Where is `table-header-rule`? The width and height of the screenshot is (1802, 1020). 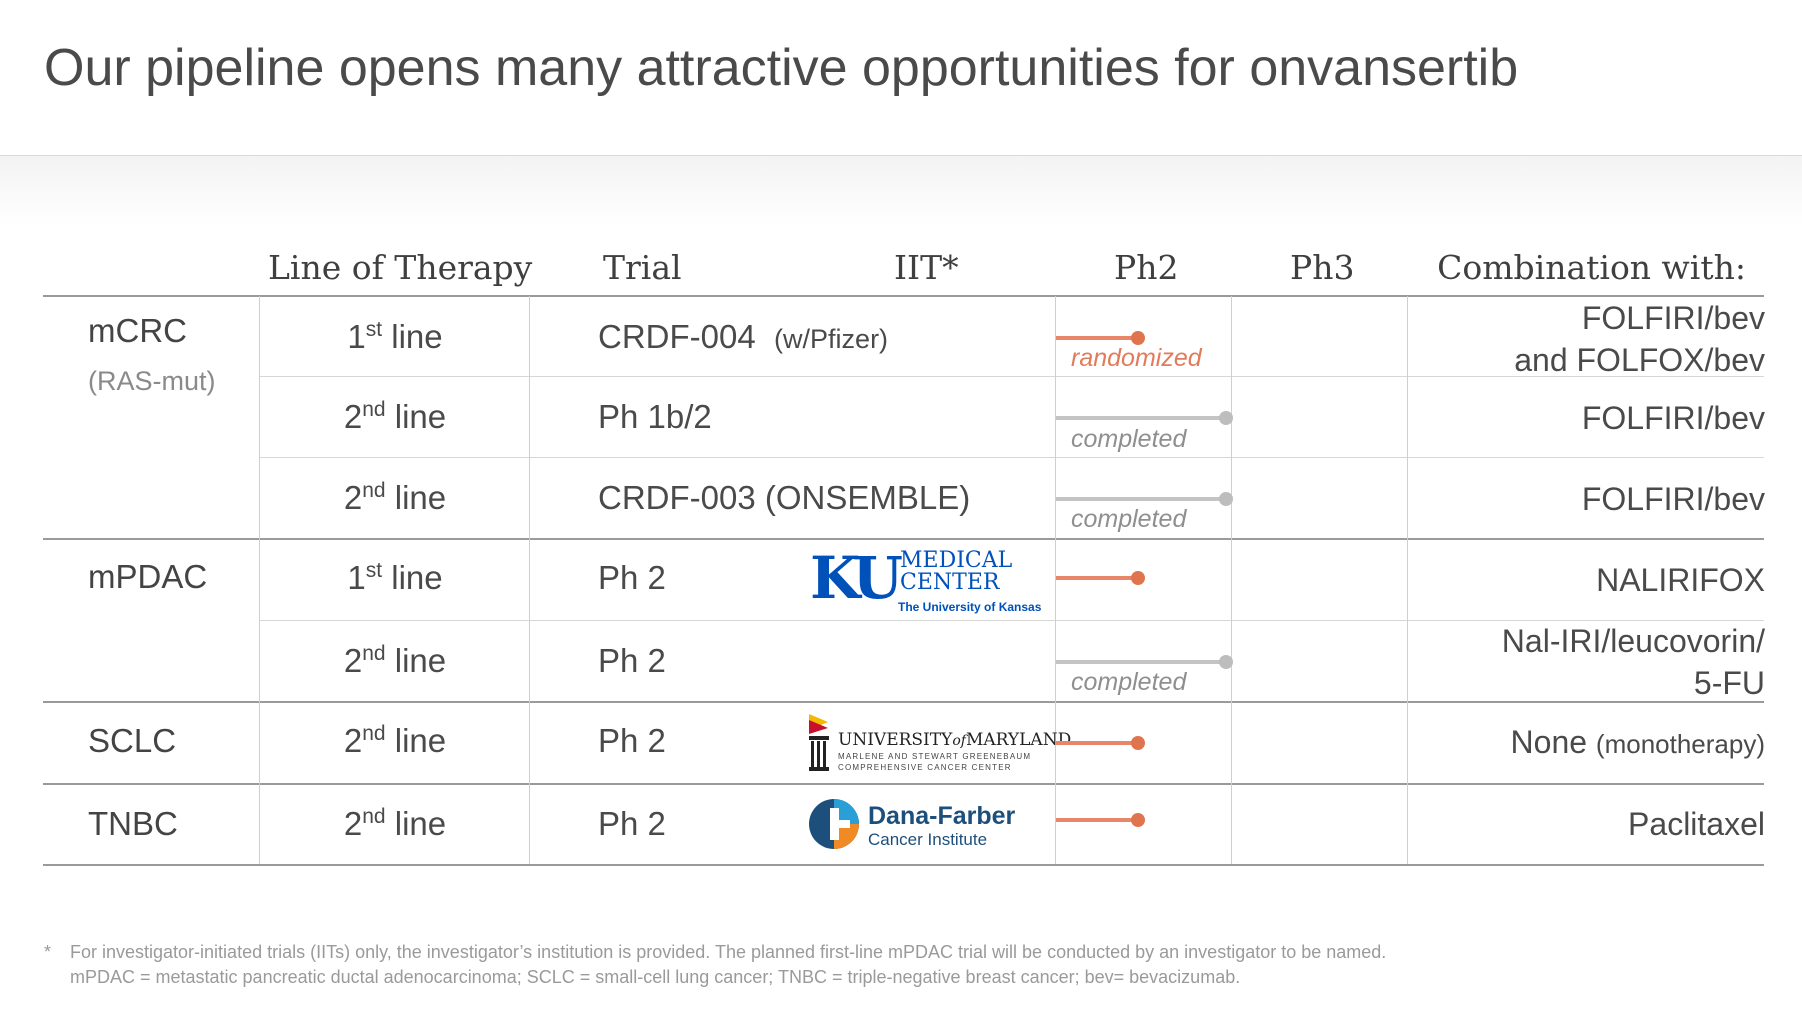 table-header-rule is located at coordinates (903, 296).